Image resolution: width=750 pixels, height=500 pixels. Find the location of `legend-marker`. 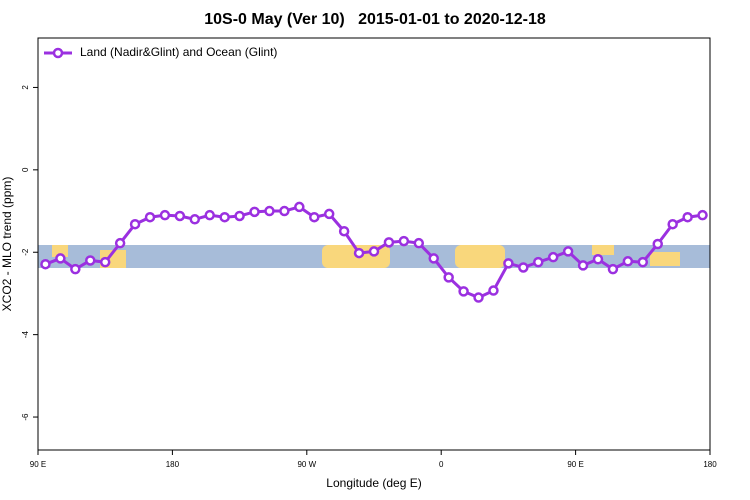

legend-marker is located at coordinates (58, 53).